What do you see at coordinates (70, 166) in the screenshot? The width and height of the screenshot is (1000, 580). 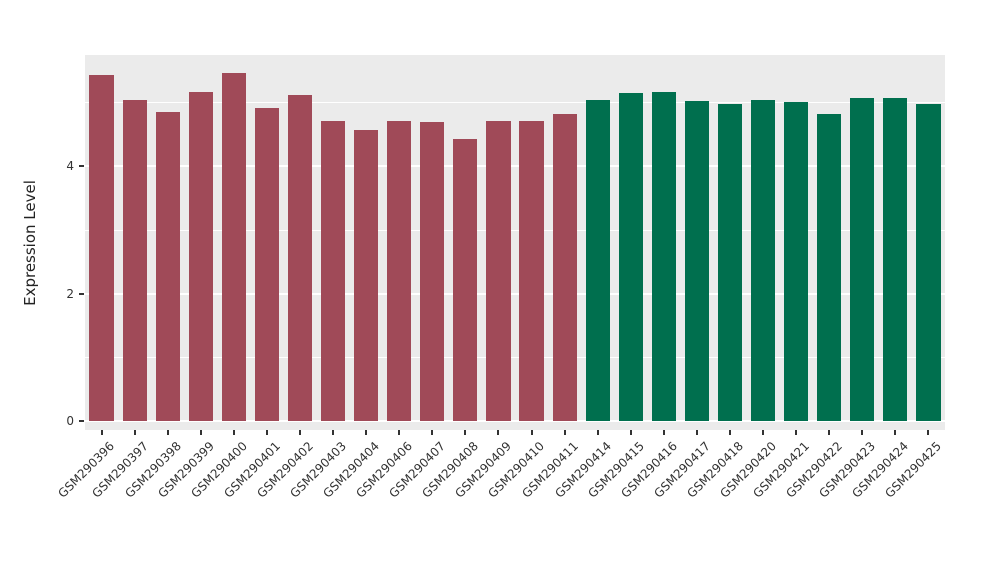 I see `y-tick-label: 4` at bounding box center [70, 166].